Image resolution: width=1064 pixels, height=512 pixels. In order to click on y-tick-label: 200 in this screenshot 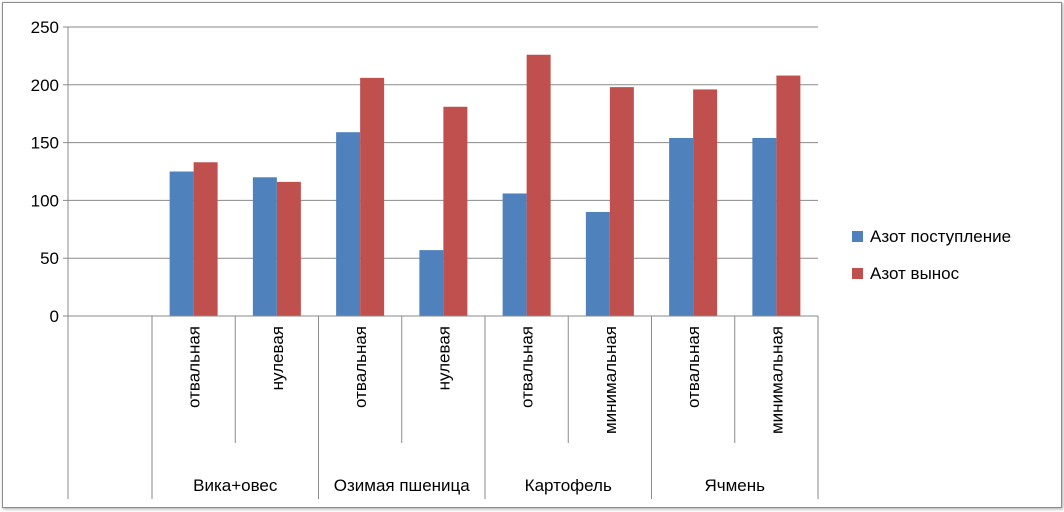, I will do `click(45, 85)`.